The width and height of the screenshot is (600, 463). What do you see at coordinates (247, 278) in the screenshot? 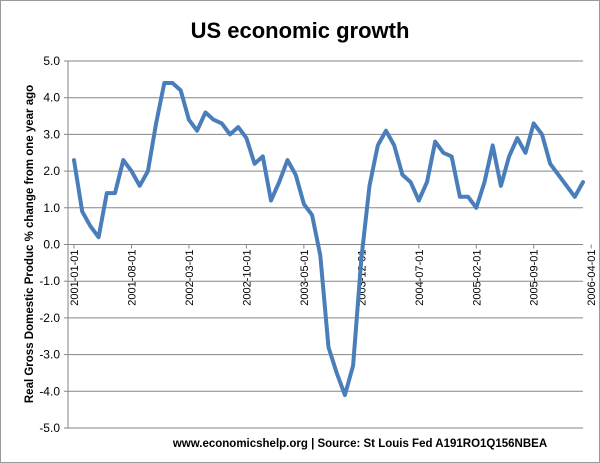
I see `x-tick-label: 2002-10-01` at bounding box center [247, 278].